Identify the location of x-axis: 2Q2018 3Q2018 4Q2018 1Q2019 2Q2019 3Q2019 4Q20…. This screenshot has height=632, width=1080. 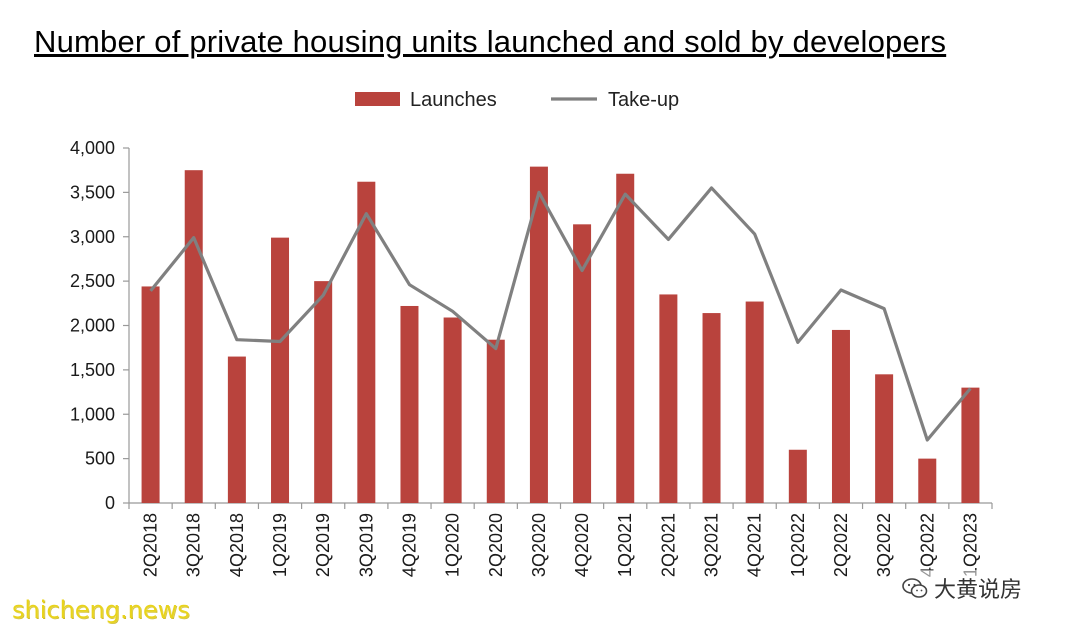
(560, 539).